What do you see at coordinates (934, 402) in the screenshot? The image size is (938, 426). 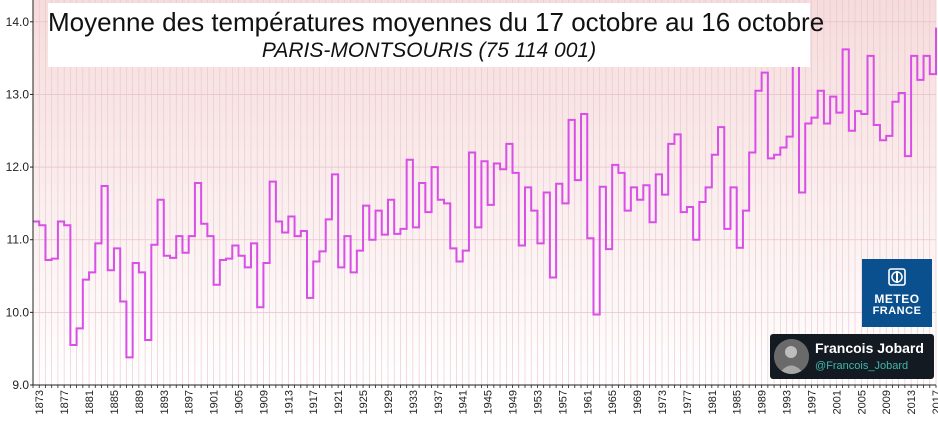 I see `x-tick-label: 2017` at bounding box center [934, 402].